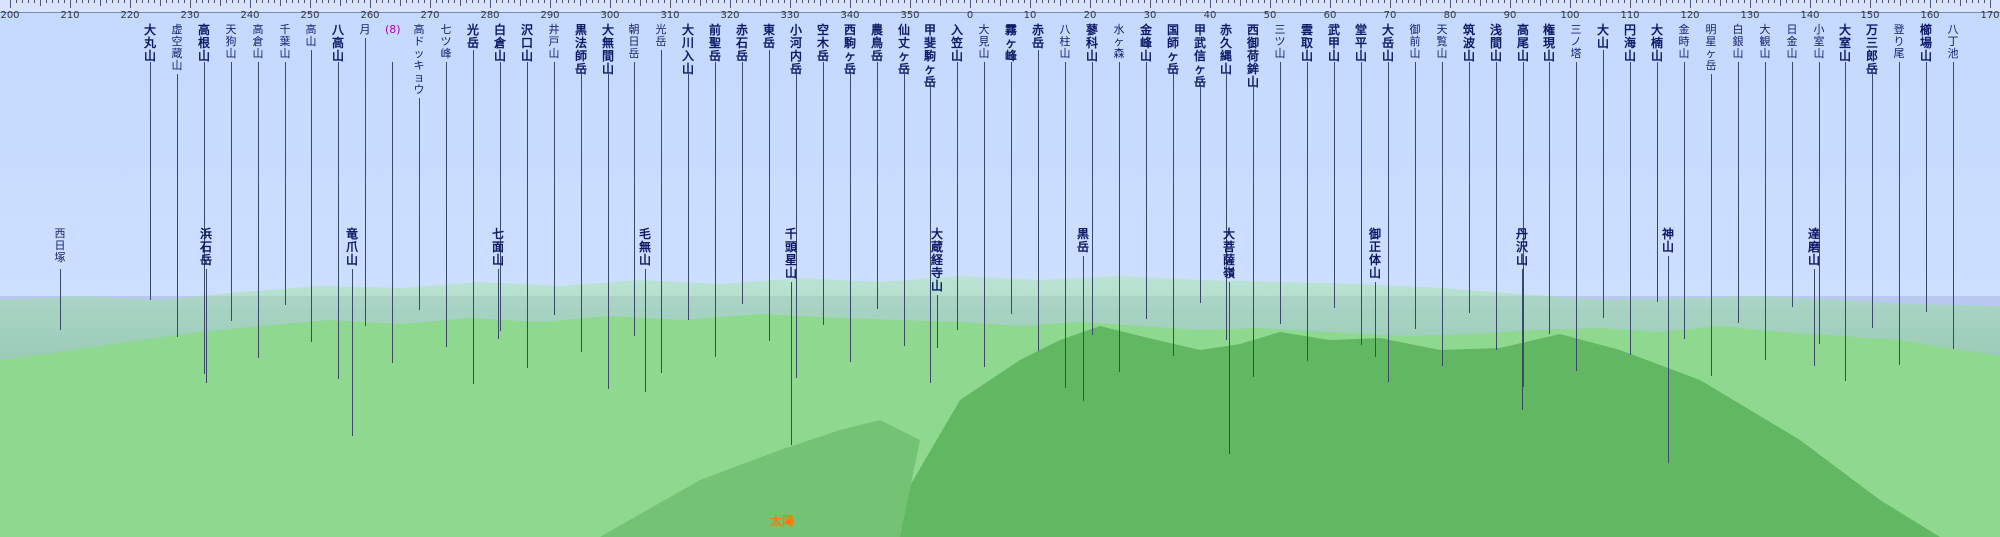  I want to click on peak-label: 農鳥岳, so click(876, 43).